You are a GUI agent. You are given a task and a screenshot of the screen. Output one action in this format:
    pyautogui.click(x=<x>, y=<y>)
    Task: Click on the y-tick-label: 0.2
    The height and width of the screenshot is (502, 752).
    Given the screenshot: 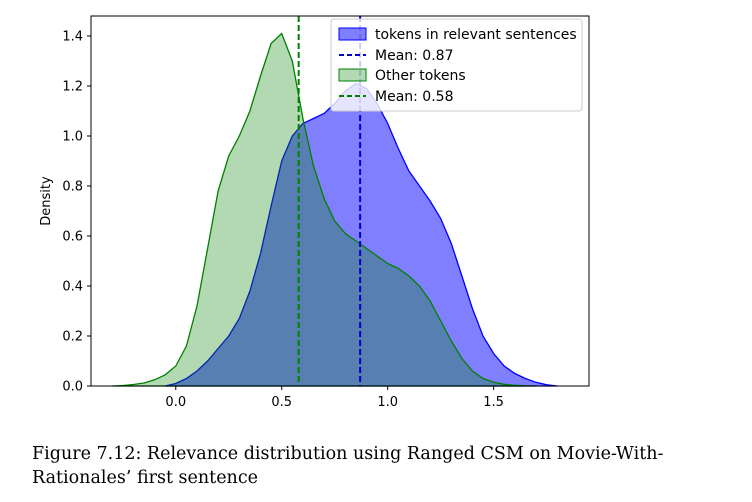 What is the action you would take?
    pyautogui.click(x=72, y=337)
    